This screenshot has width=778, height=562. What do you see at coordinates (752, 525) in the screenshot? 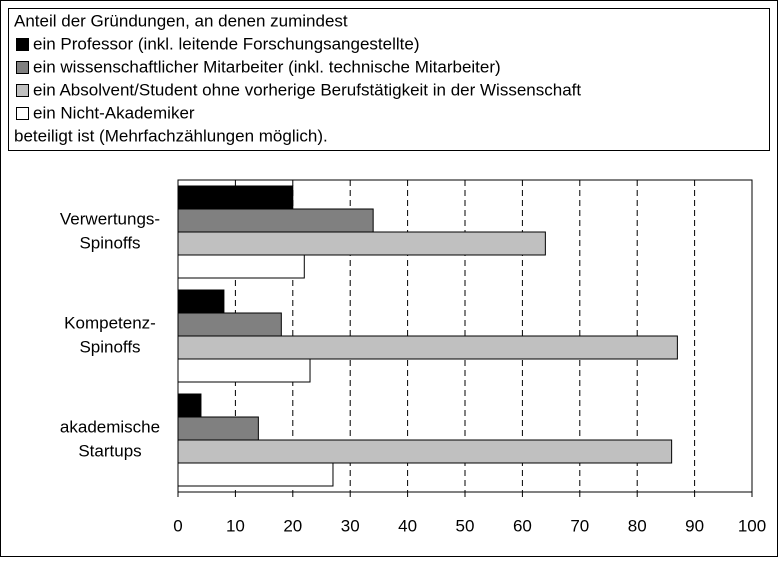
I see `x-tick-label: 100` at bounding box center [752, 525].